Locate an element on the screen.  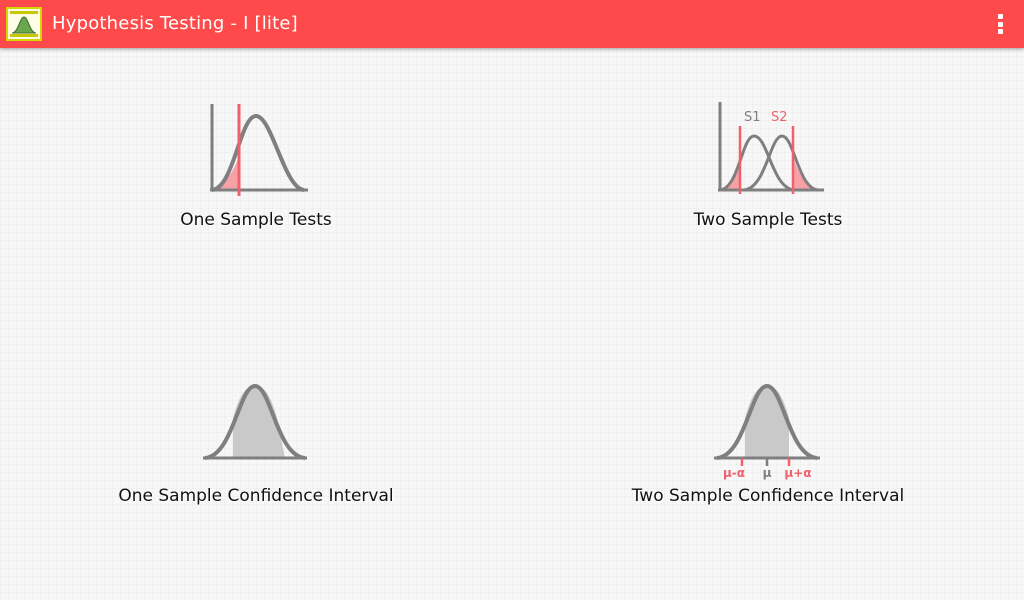
two-sample-tests-button: S1 S2 Two Sample Tests is located at coordinates (768, 166).